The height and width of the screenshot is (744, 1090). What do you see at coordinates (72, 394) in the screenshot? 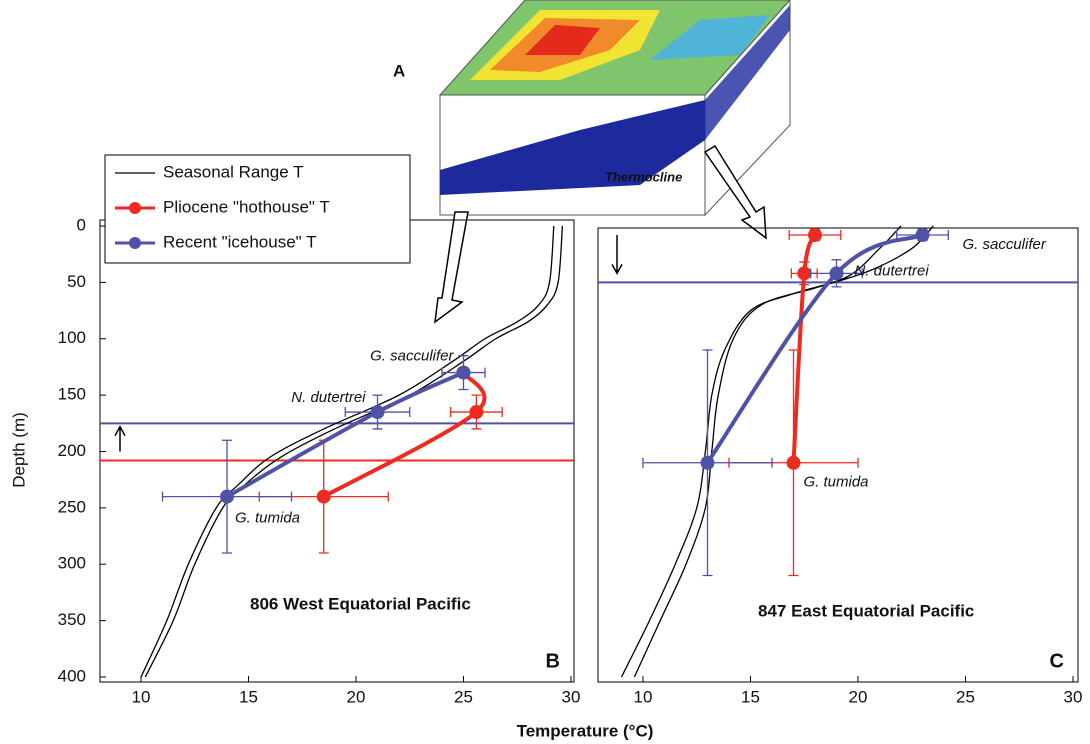
I see `y-tick-label: 150` at bounding box center [72, 394].